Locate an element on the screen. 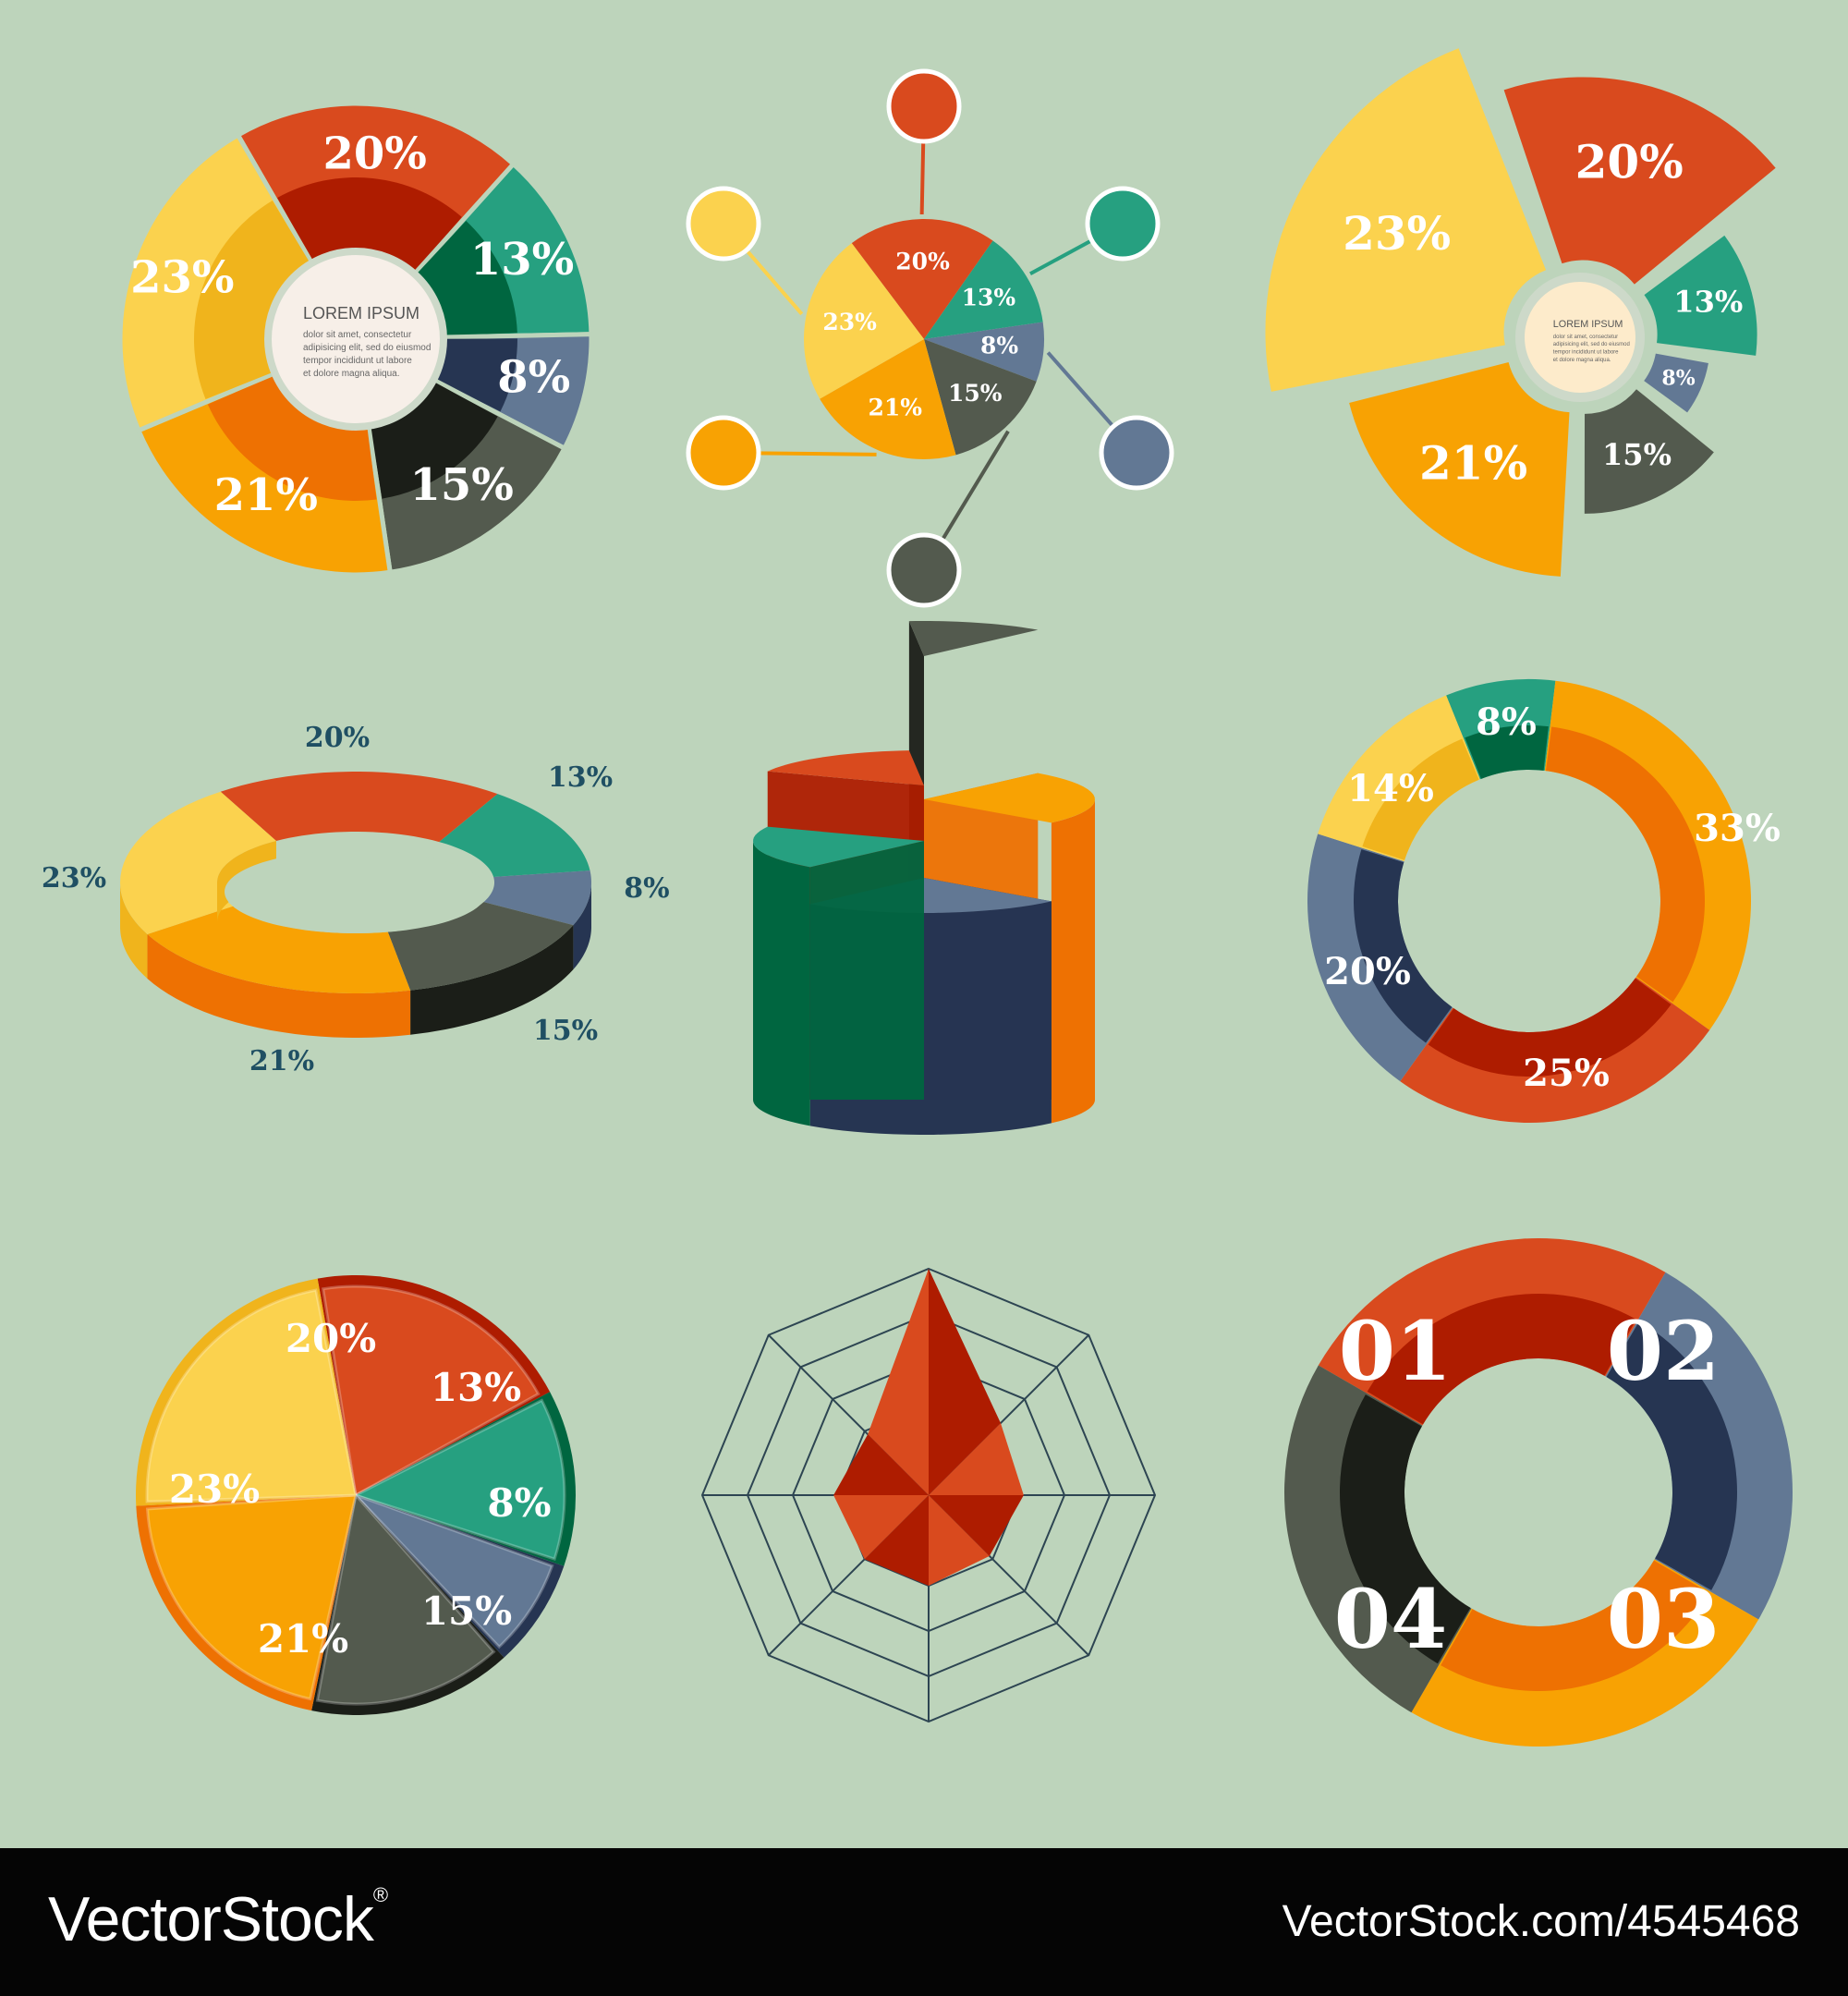 The image size is (1848, 1996). sector: 23% is located at coordinates (1406, 220).